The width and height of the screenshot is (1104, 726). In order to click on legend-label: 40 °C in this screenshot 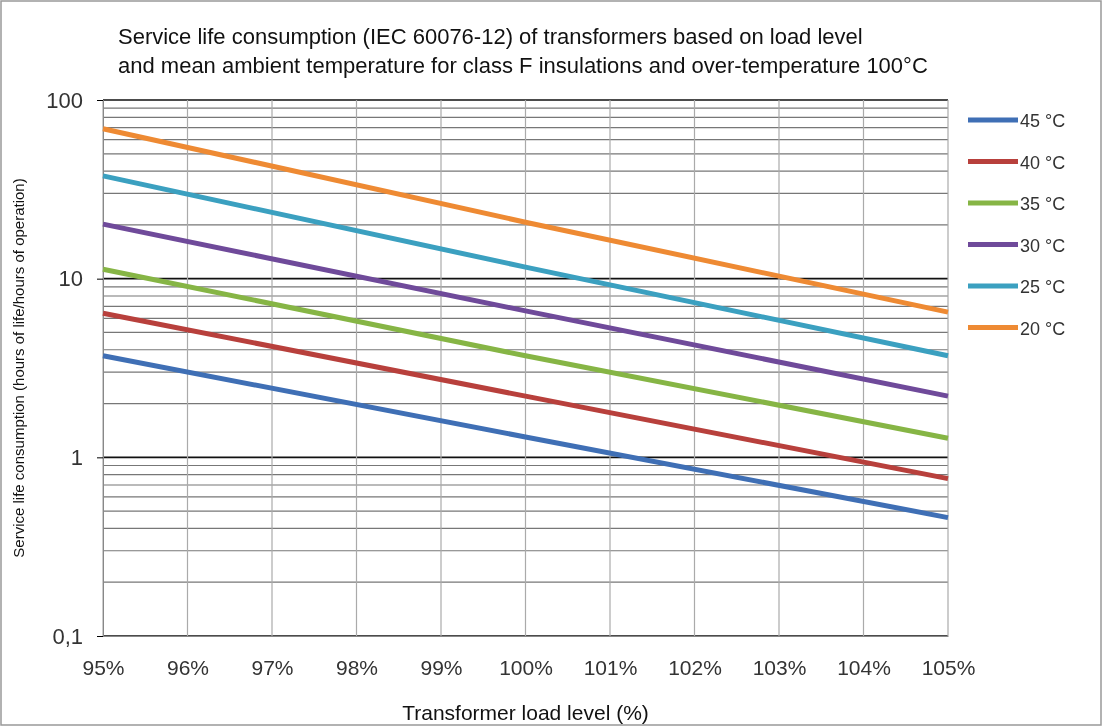, I will do `click(1043, 162)`.